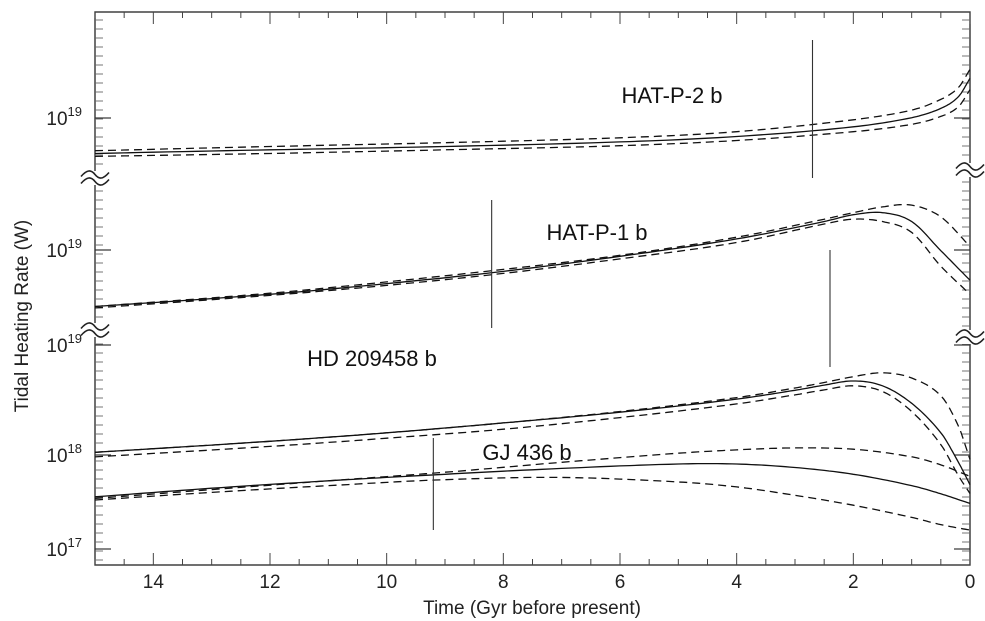 The width and height of the screenshot is (985, 621). What do you see at coordinates (526, 452) in the screenshot?
I see `planet-label: GJ 436 b` at bounding box center [526, 452].